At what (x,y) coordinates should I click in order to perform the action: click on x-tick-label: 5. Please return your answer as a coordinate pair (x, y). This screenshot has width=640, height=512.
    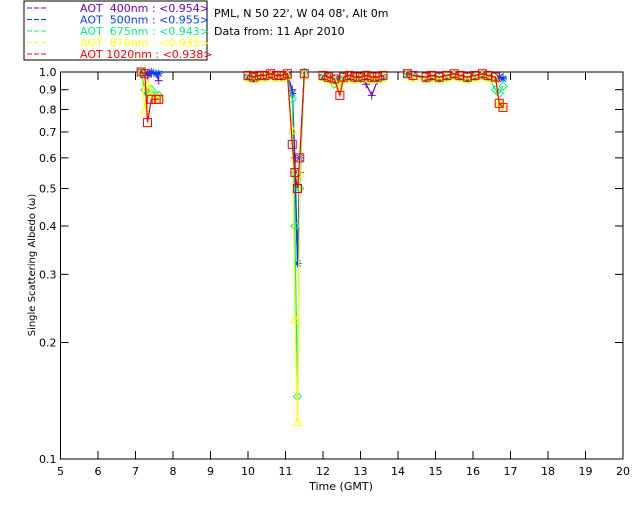
    Looking at the image, I should click on (60, 471).